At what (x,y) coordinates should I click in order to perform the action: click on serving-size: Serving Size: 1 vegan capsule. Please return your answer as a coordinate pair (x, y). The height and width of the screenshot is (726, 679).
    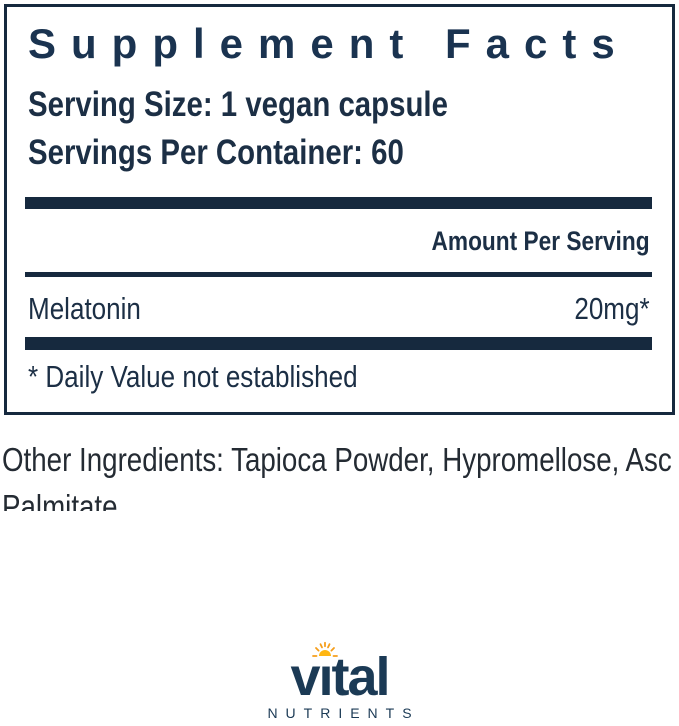
    Looking at the image, I should click on (278, 105).